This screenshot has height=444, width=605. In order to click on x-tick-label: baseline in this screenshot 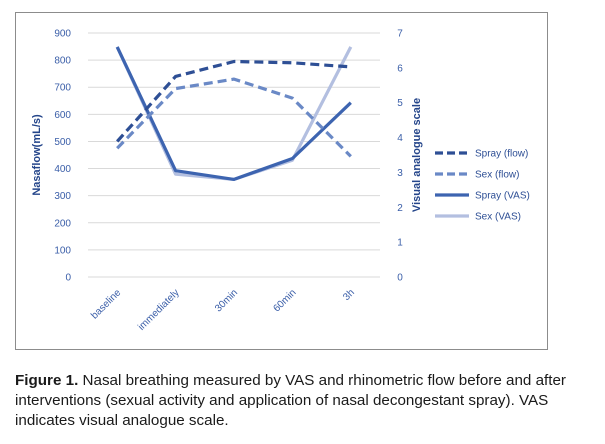, I will do `click(106, 304)`.